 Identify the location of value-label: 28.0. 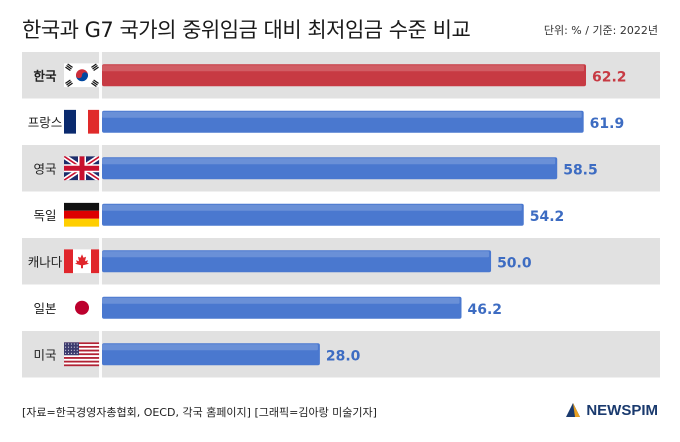
(343, 356).